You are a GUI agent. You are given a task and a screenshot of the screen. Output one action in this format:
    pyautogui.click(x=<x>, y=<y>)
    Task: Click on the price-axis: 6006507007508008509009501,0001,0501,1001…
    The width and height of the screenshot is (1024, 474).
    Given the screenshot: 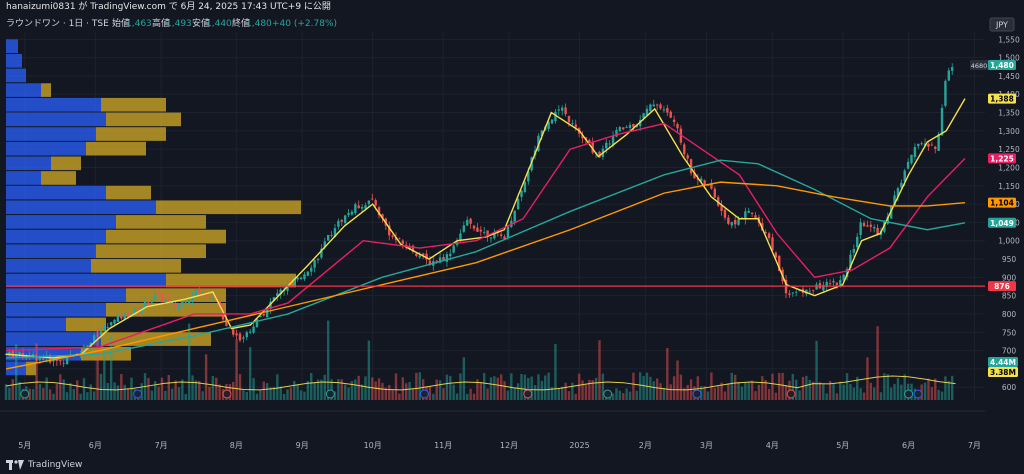 What is the action you would take?
    pyautogui.click(x=1004, y=235)
    